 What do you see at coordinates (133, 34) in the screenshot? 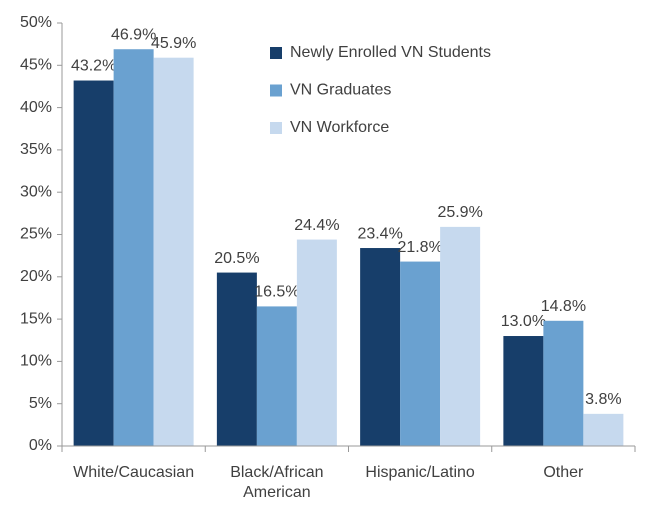
I see `value-label: 46.9%` at bounding box center [133, 34].